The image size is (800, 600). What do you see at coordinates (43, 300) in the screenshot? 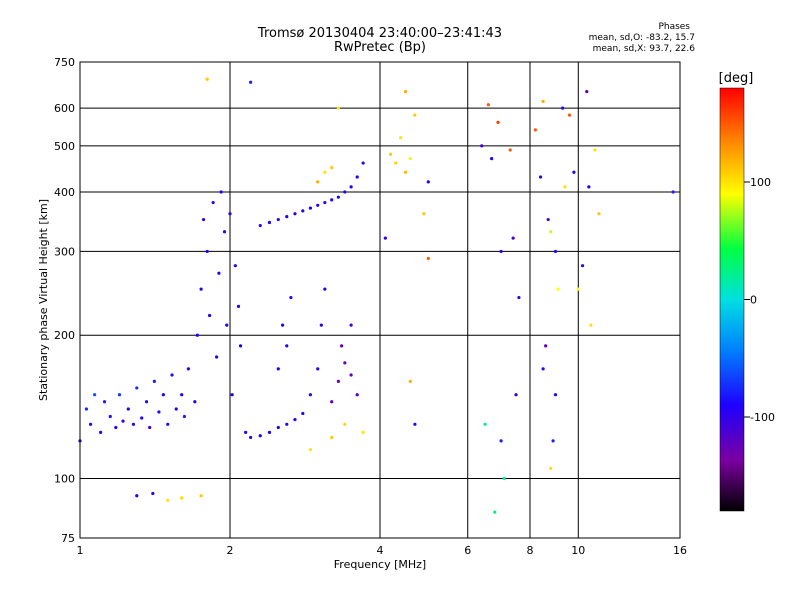
I see `y-axis-label: Stationary phase Virtual Height [km]` at bounding box center [43, 300].